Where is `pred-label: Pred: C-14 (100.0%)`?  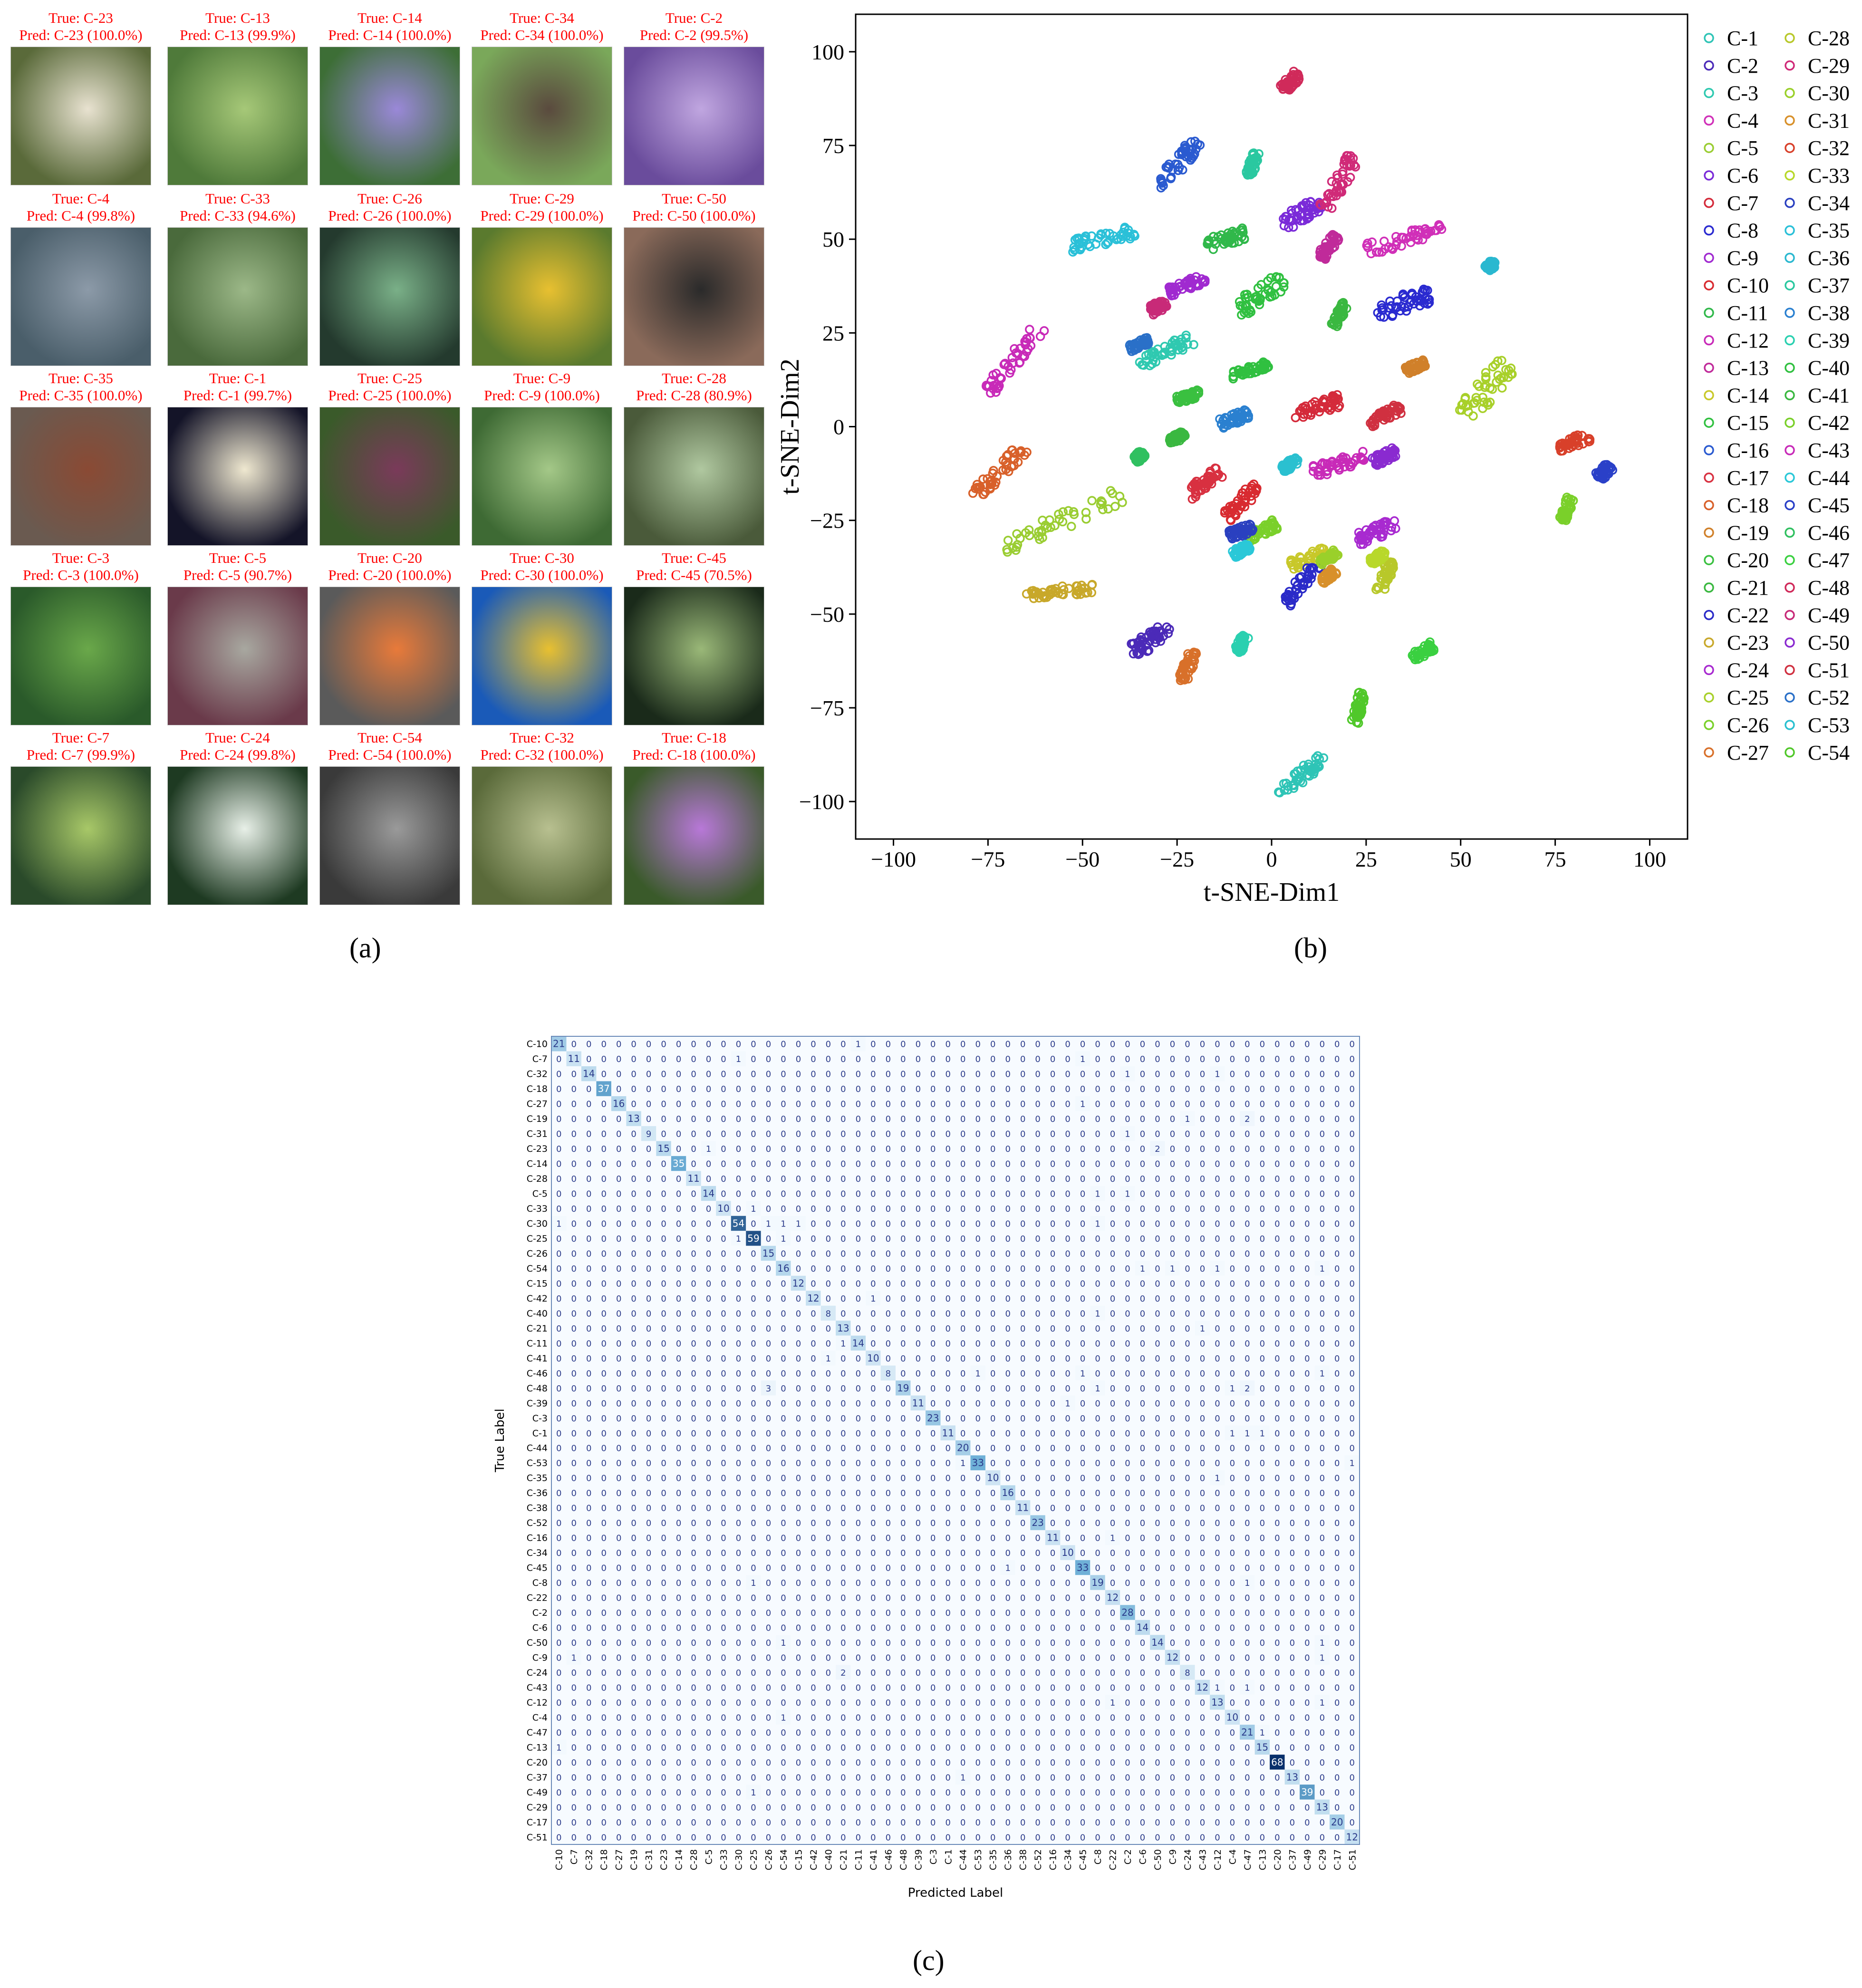 pred-label: Pred: C-14 (100.0%) is located at coordinates (390, 35).